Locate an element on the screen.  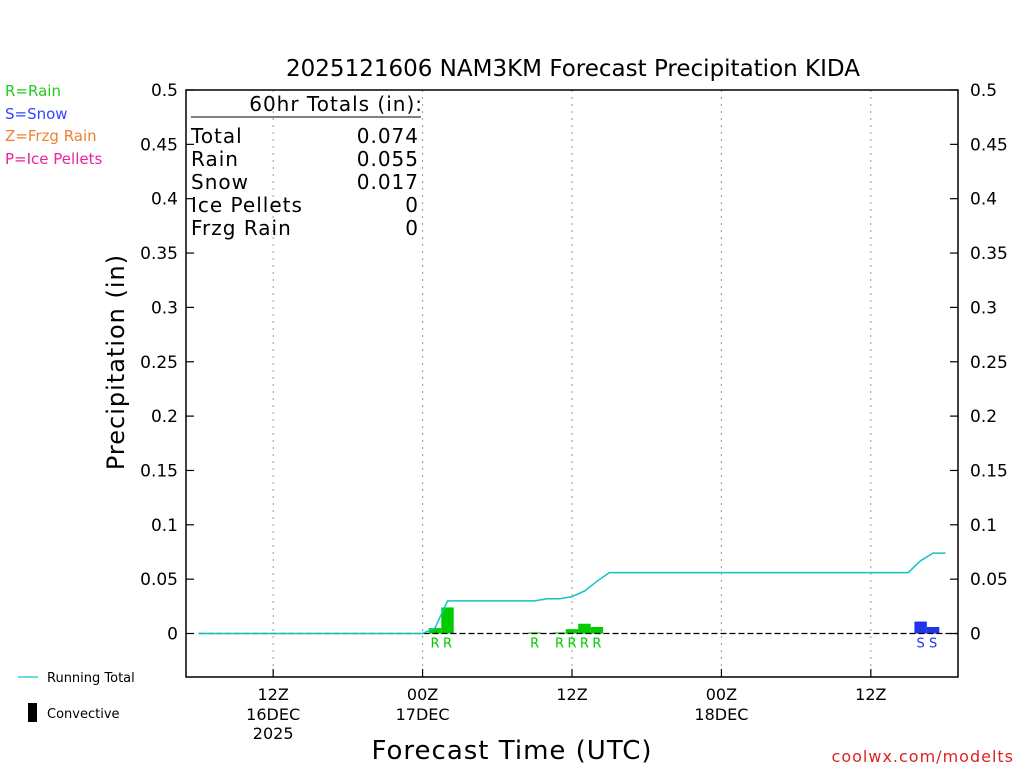
y-tick-label-left: 0.4 is located at coordinates (164, 200).